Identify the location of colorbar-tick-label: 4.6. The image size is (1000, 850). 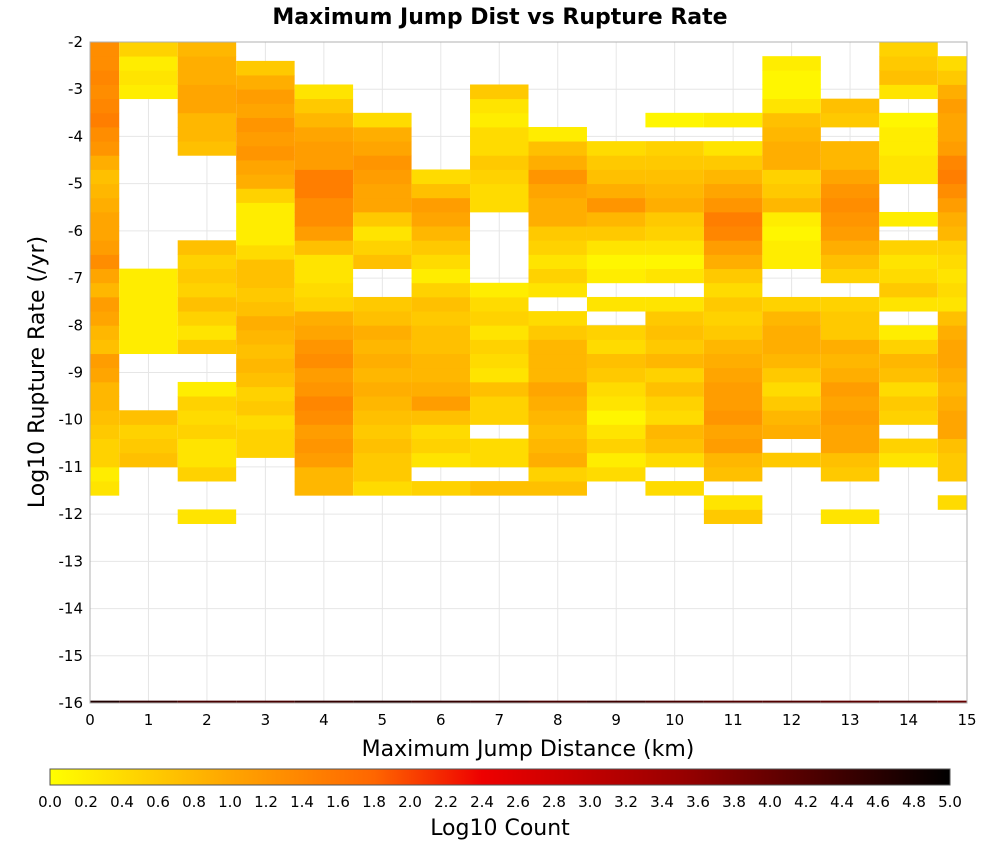
(878, 802).